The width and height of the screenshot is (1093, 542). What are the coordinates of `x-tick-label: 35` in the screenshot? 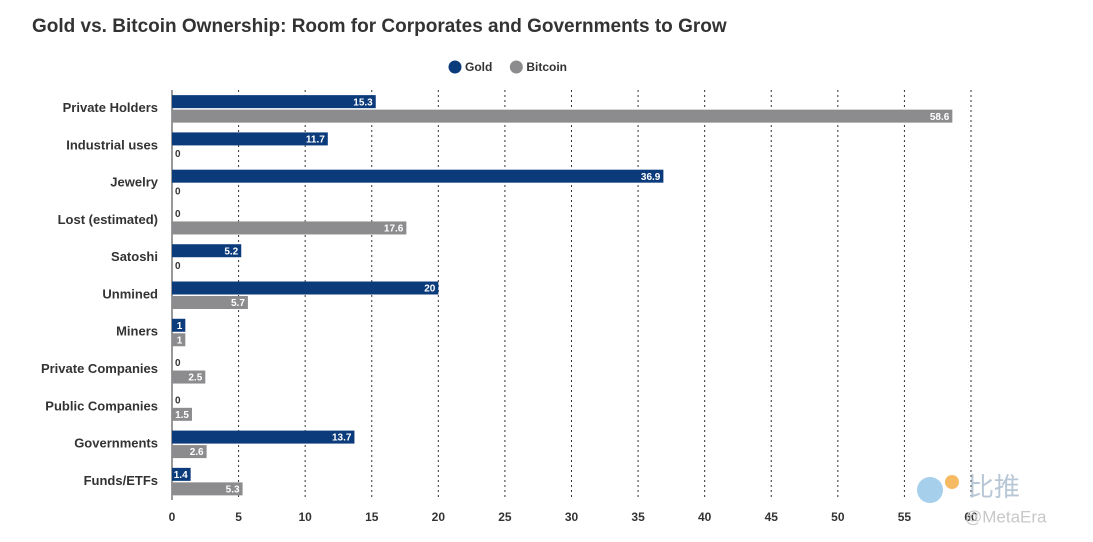 It's located at (638, 517).